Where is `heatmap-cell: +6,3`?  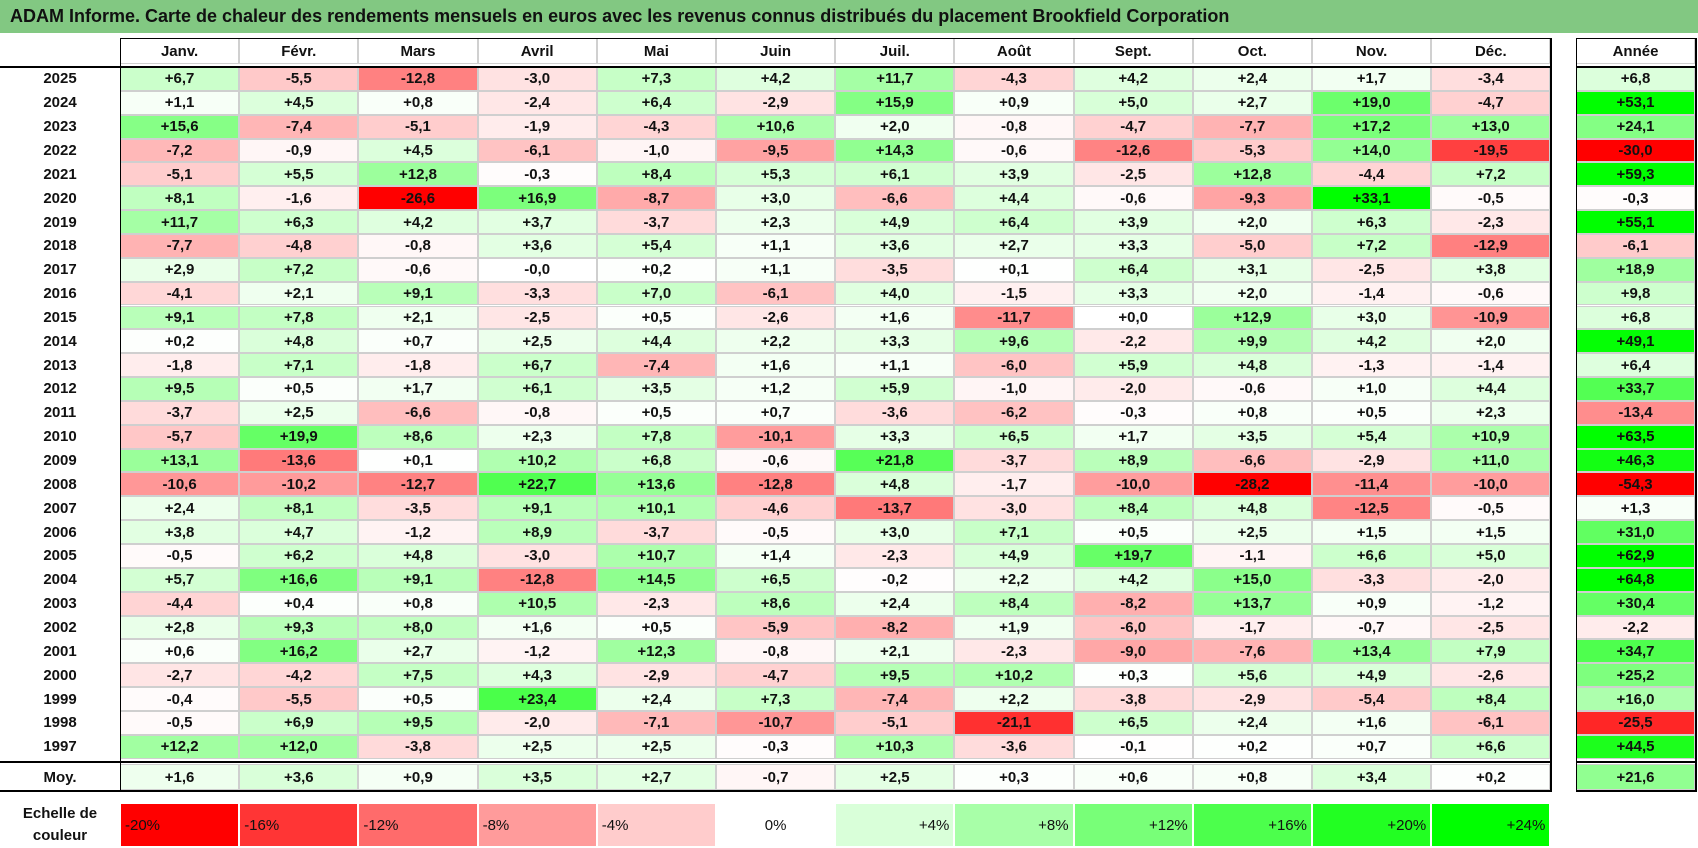
heatmap-cell: +6,3 is located at coordinates (1372, 222).